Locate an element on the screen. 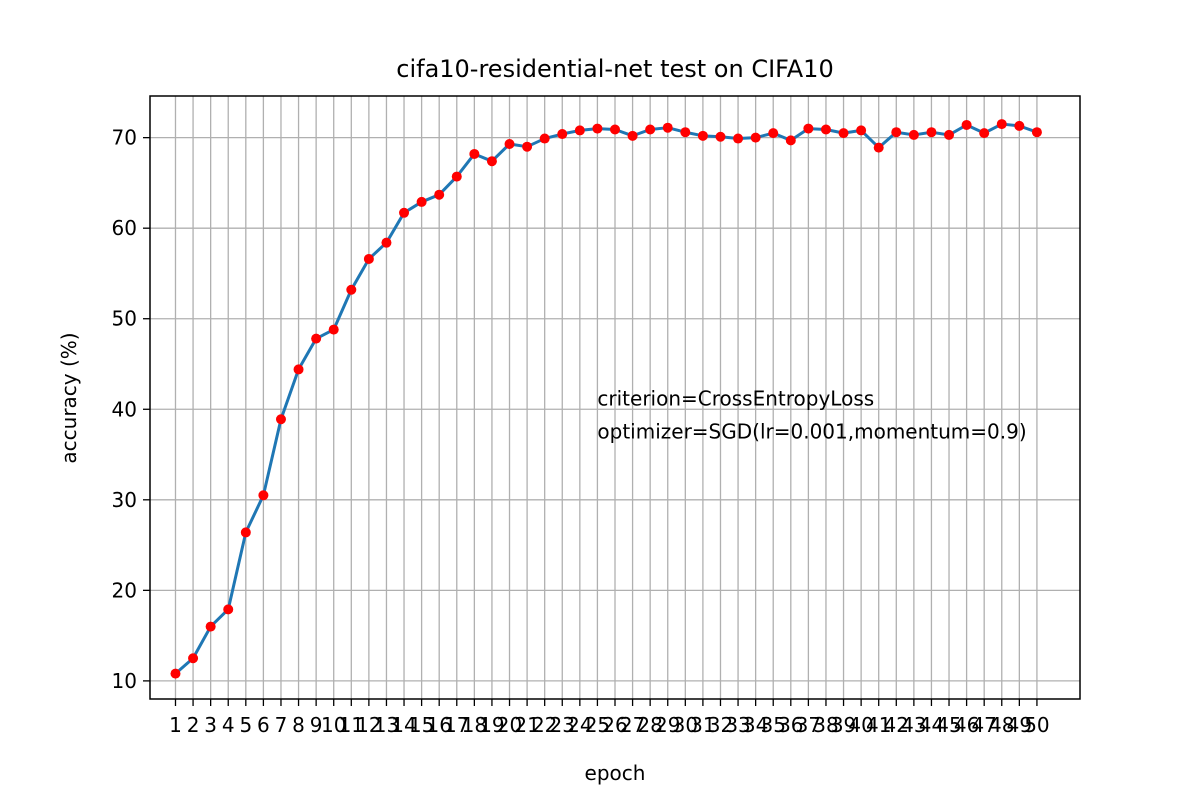 The width and height of the screenshot is (1200, 800). y-axis: 10 20 30 40 50 60 70 is located at coordinates (131, 409).